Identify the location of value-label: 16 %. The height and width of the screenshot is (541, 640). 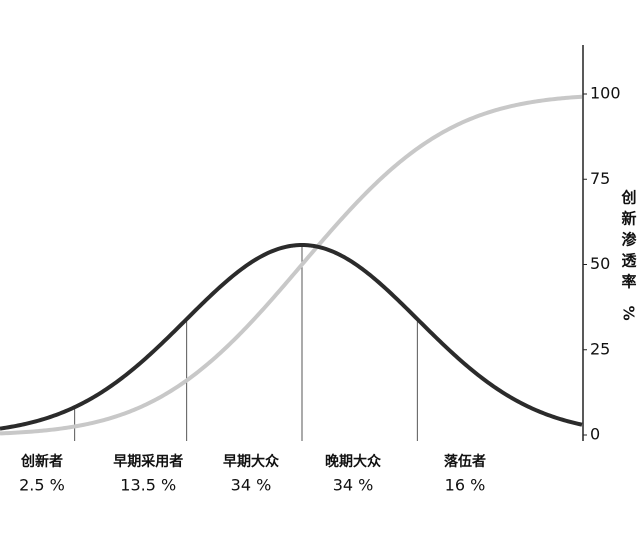
(465, 485).